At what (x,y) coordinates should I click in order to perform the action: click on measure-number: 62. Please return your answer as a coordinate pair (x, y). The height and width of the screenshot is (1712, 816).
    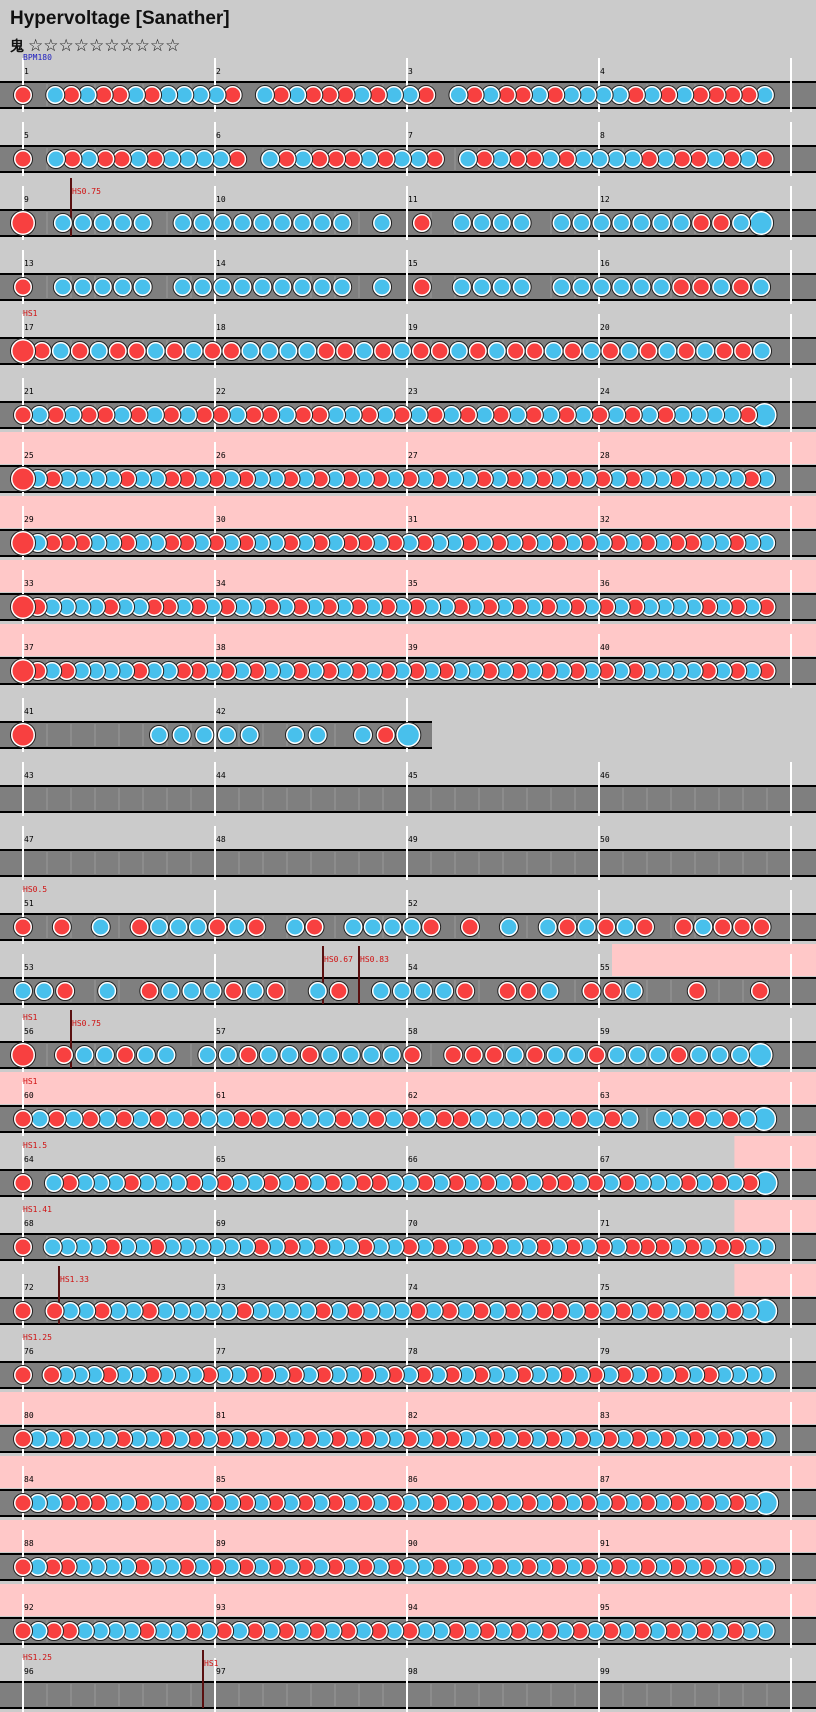
    Looking at the image, I should click on (413, 1095).